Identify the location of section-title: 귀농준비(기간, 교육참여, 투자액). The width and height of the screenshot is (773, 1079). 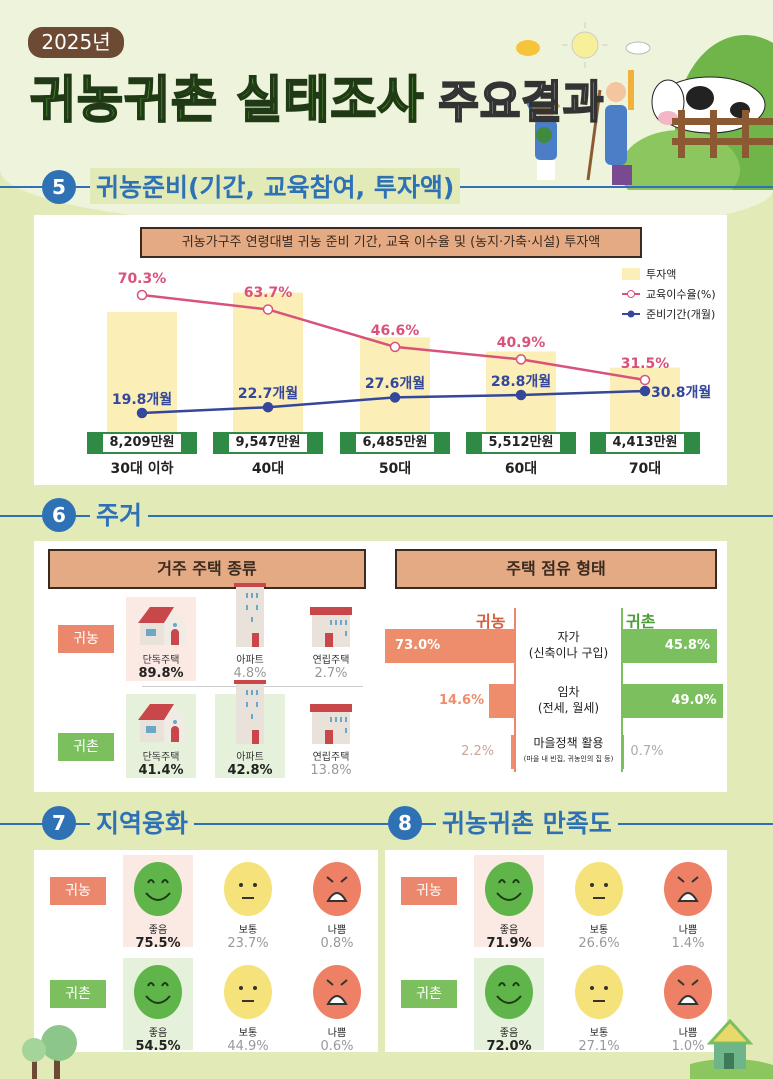
(275, 186).